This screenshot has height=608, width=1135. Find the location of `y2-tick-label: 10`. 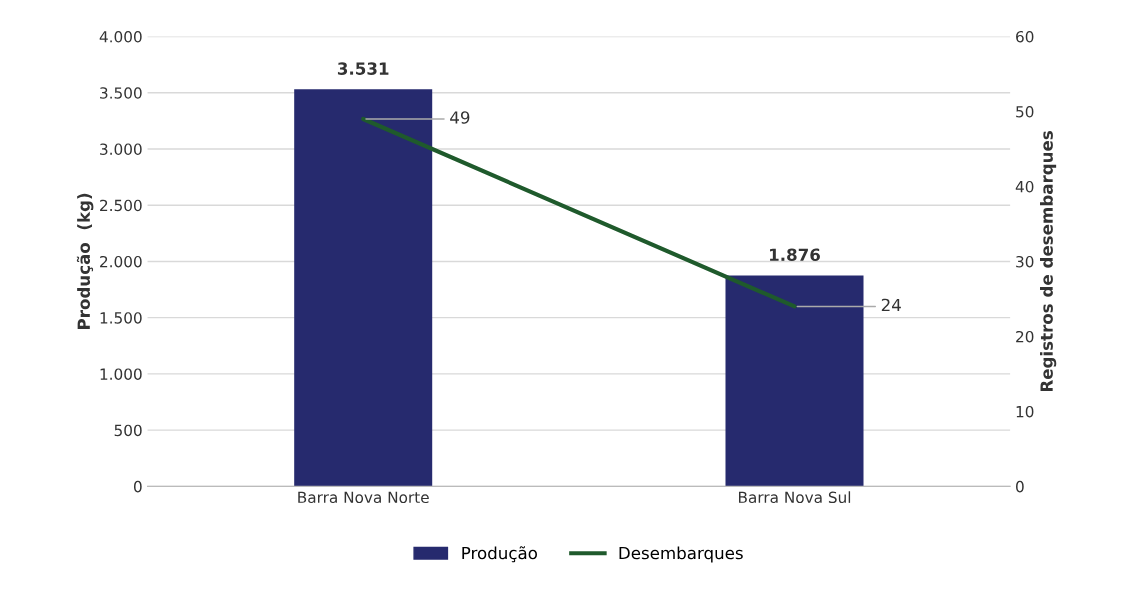

y2-tick-label: 10 is located at coordinates (1025, 411).